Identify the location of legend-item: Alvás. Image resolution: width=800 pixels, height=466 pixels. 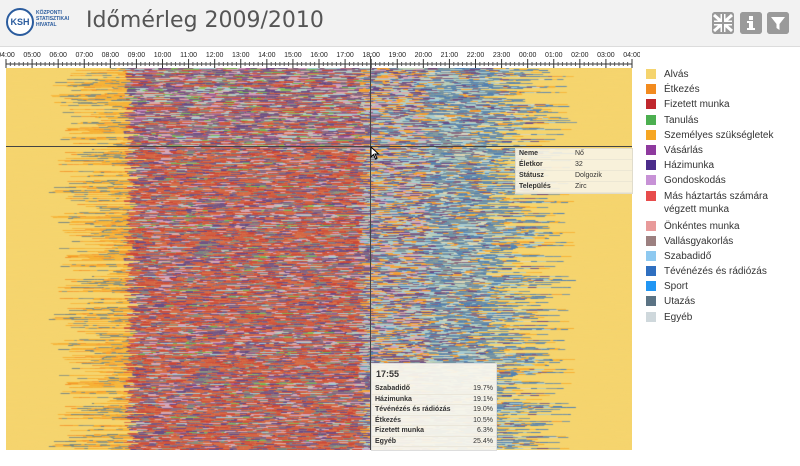
(723, 73).